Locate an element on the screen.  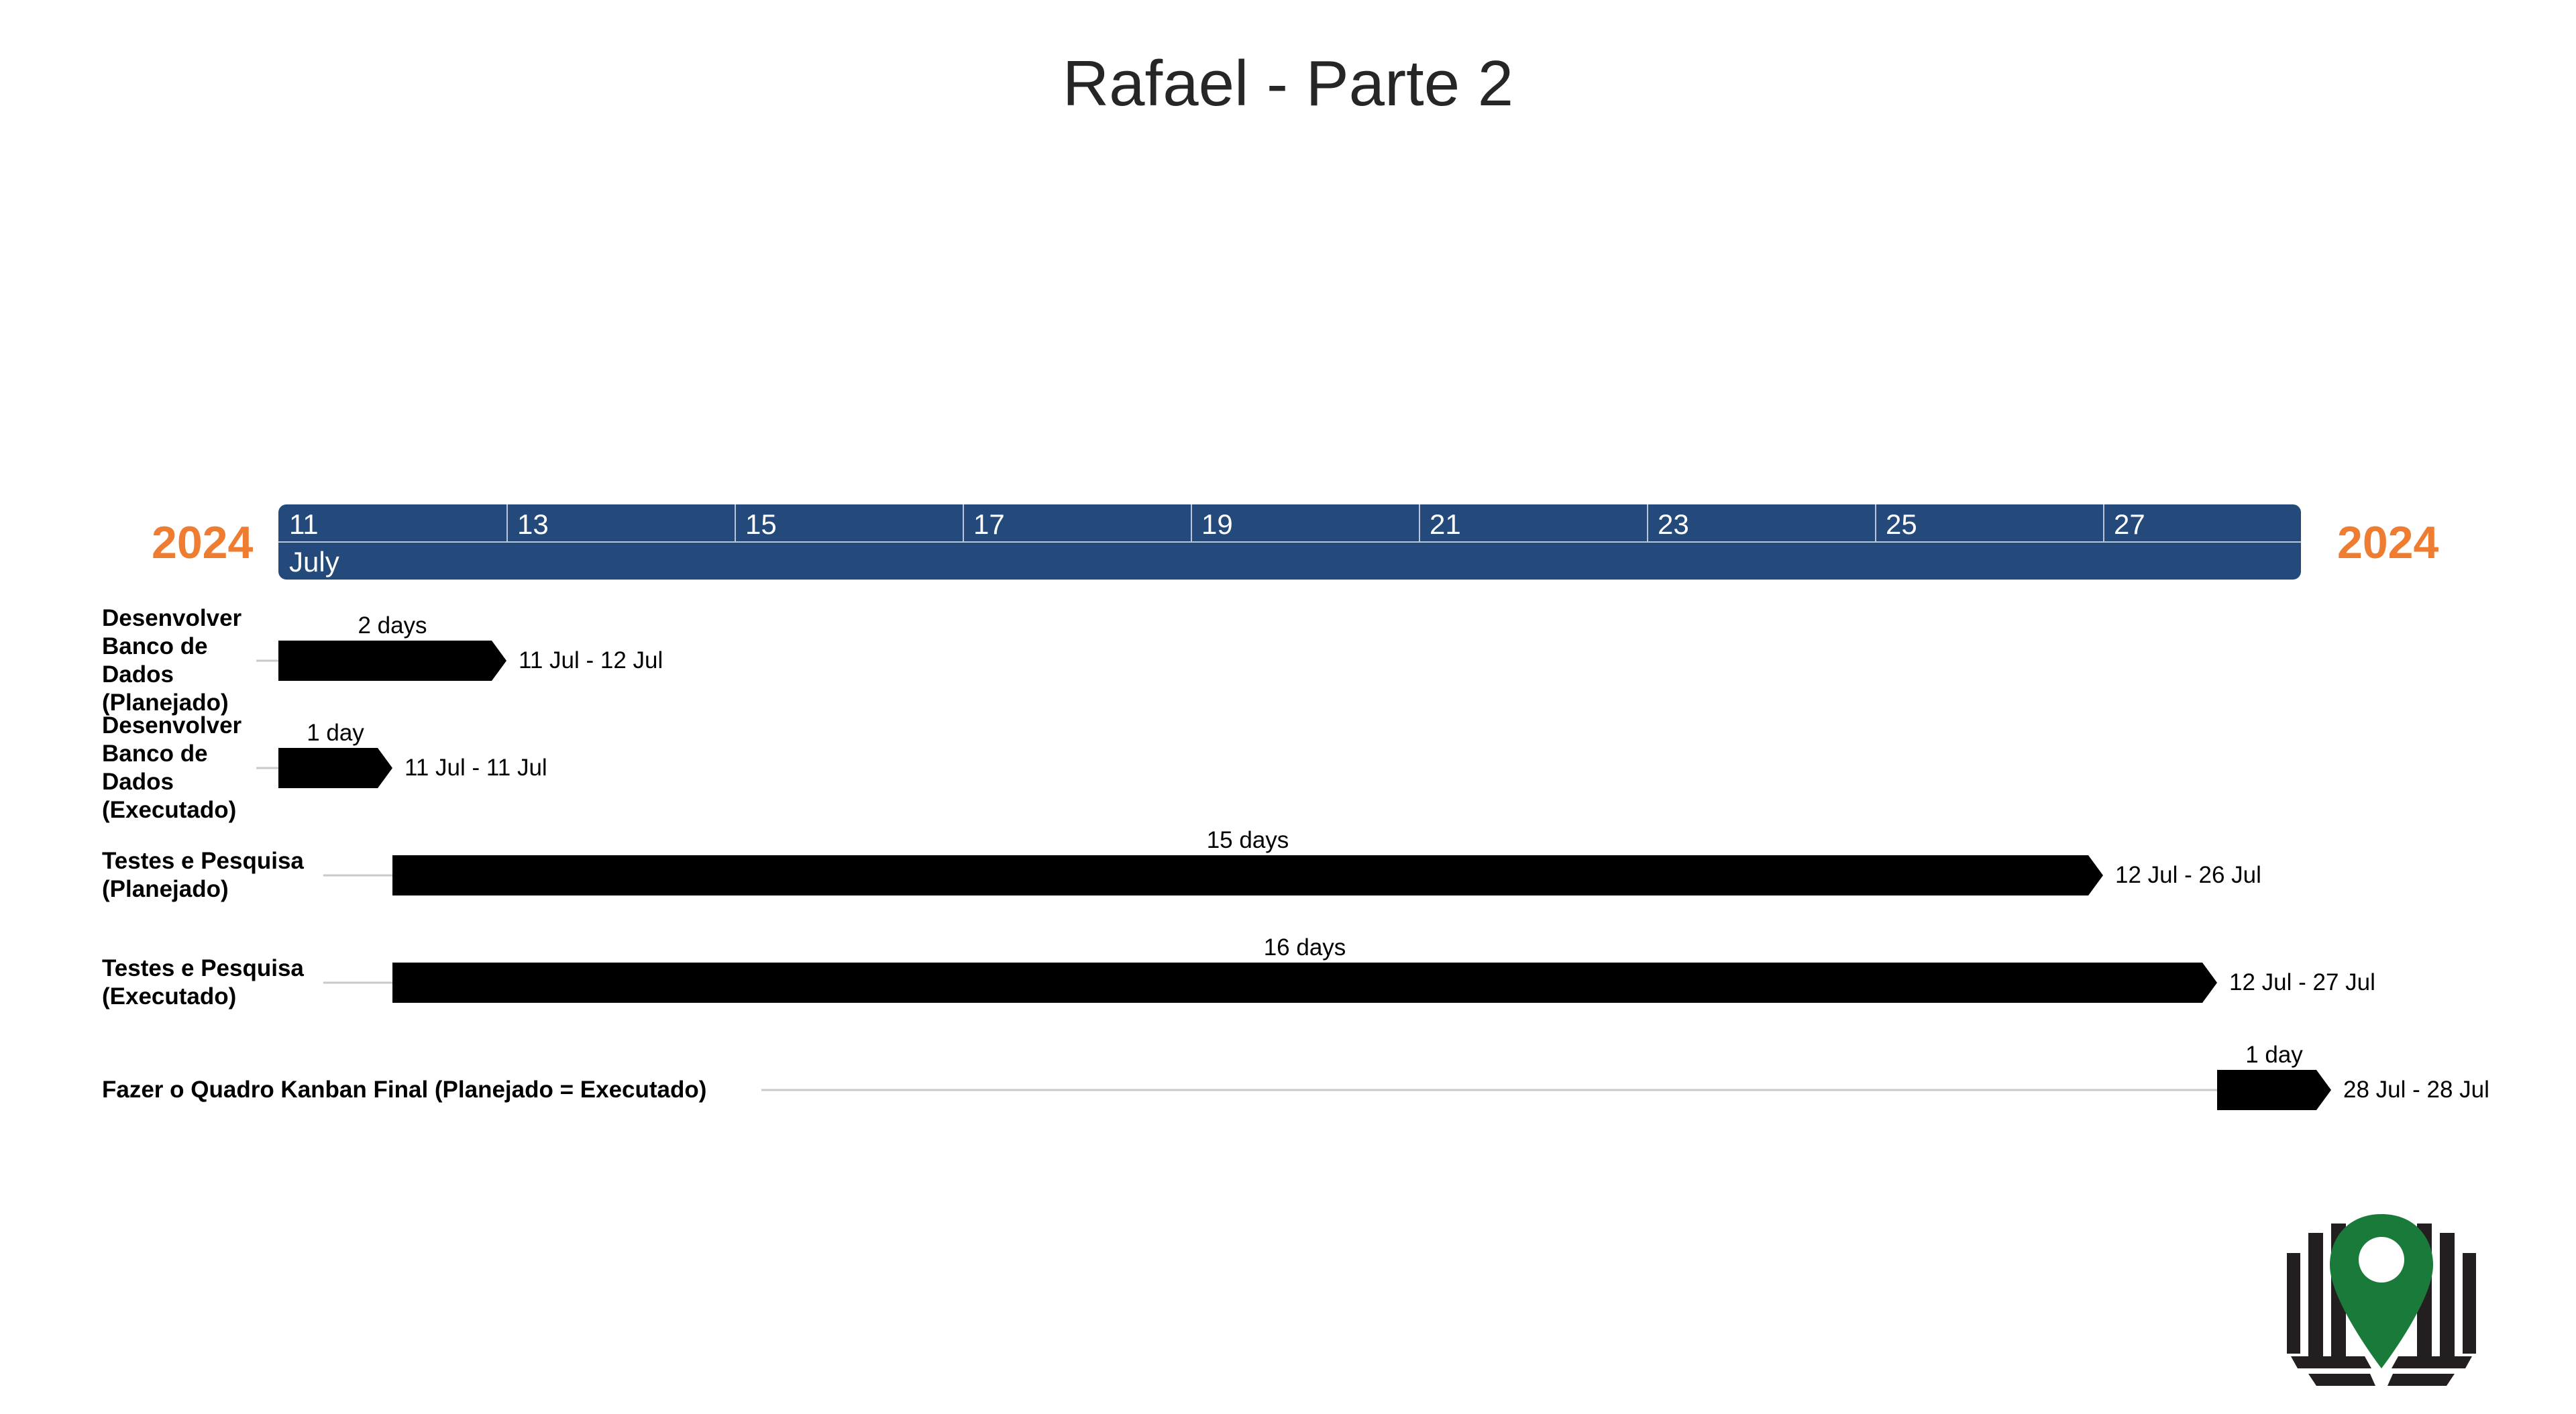
task-date-label: 28 Jul - 28 Jul is located at coordinates (2416, 1090).